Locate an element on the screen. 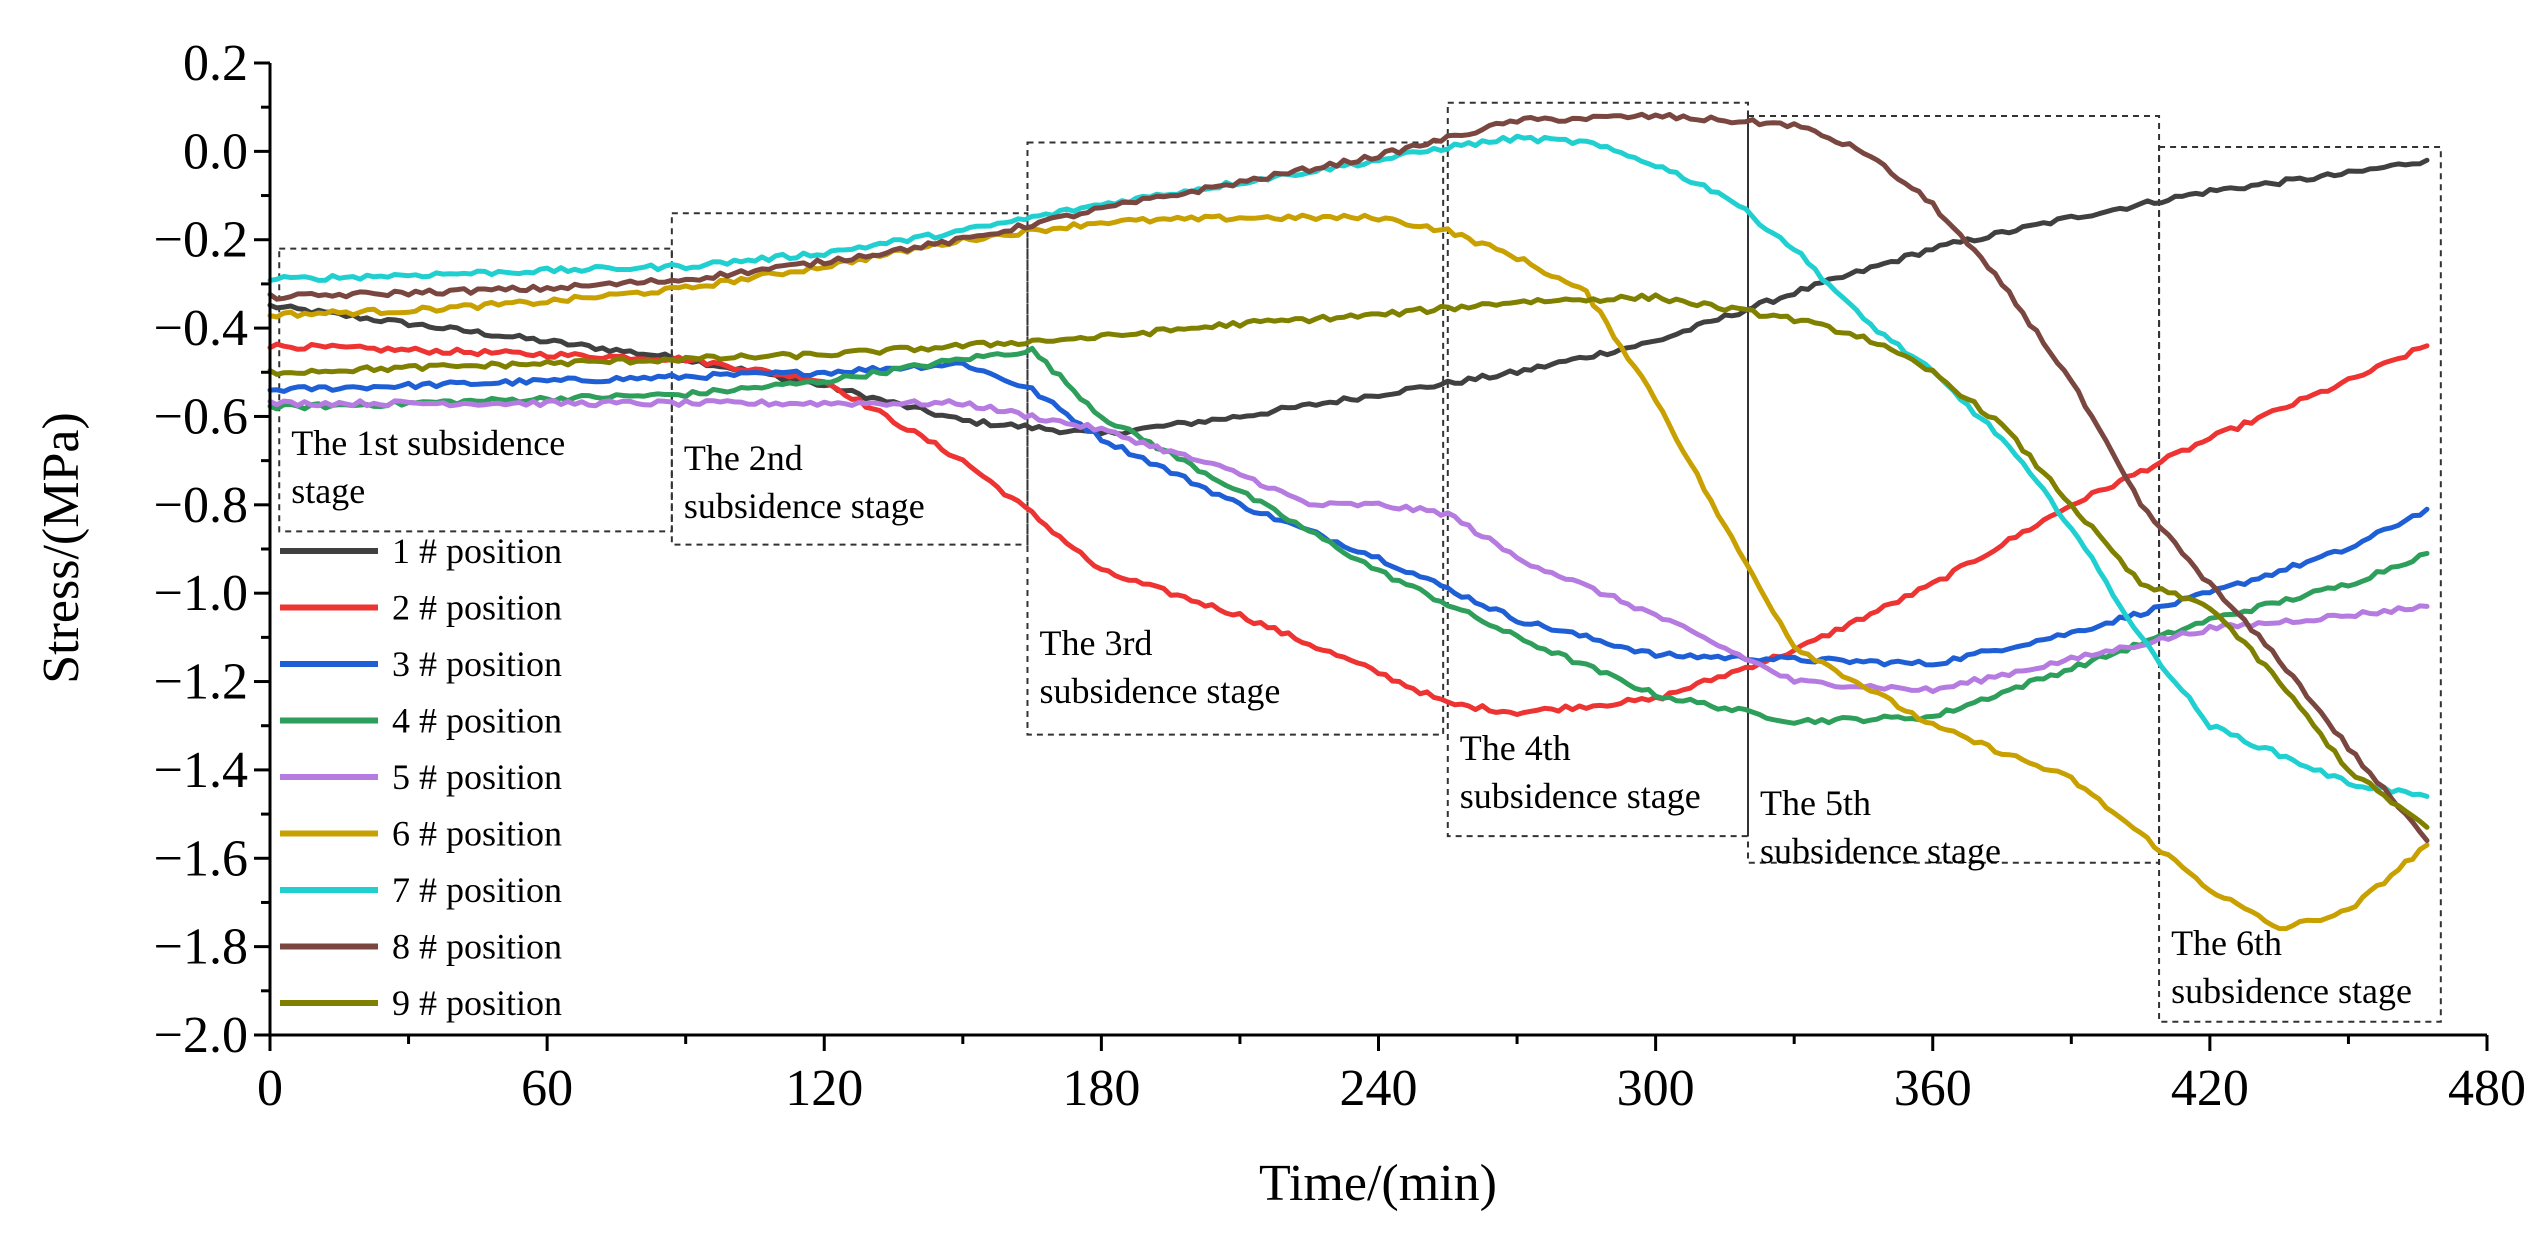  y-tick-label-3: −0.4 is located at coordinates (201, 328).